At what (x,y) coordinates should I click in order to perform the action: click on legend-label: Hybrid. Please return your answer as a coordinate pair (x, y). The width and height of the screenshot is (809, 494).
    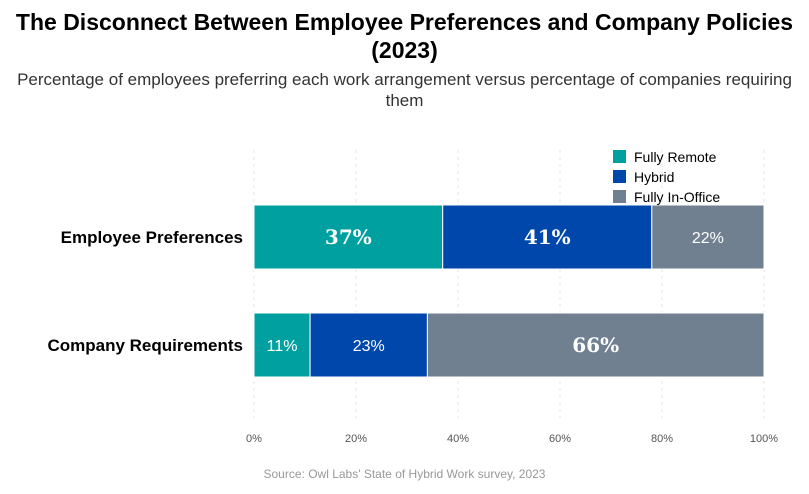
    Looking at the image, I should click on (654, 177).